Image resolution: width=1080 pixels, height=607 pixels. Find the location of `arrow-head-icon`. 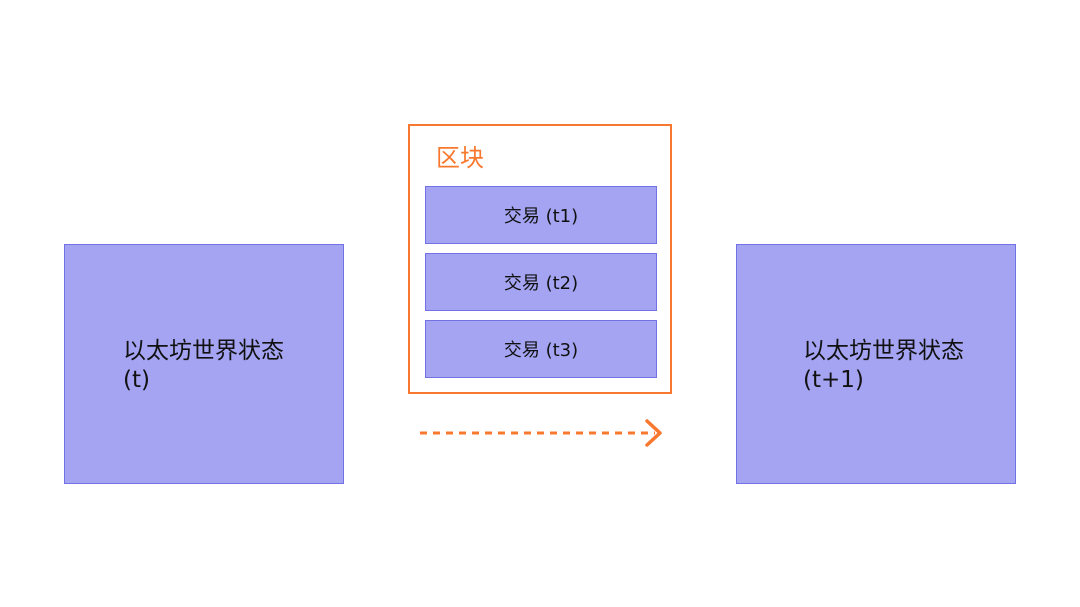

arrow-head-icon is located at coordinates (653, 433).